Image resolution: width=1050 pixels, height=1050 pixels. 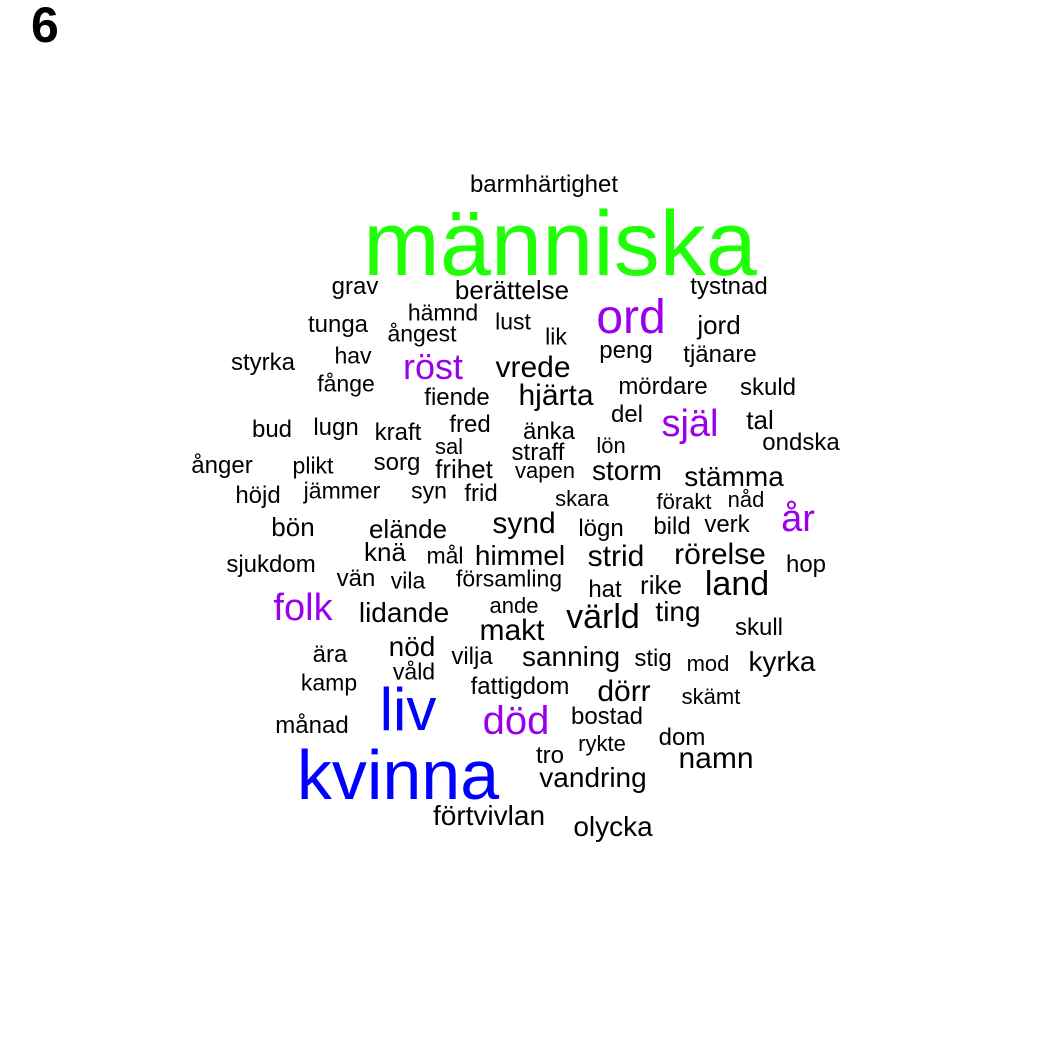 I want to click on word: tystnad, so click(x=729, y=286).